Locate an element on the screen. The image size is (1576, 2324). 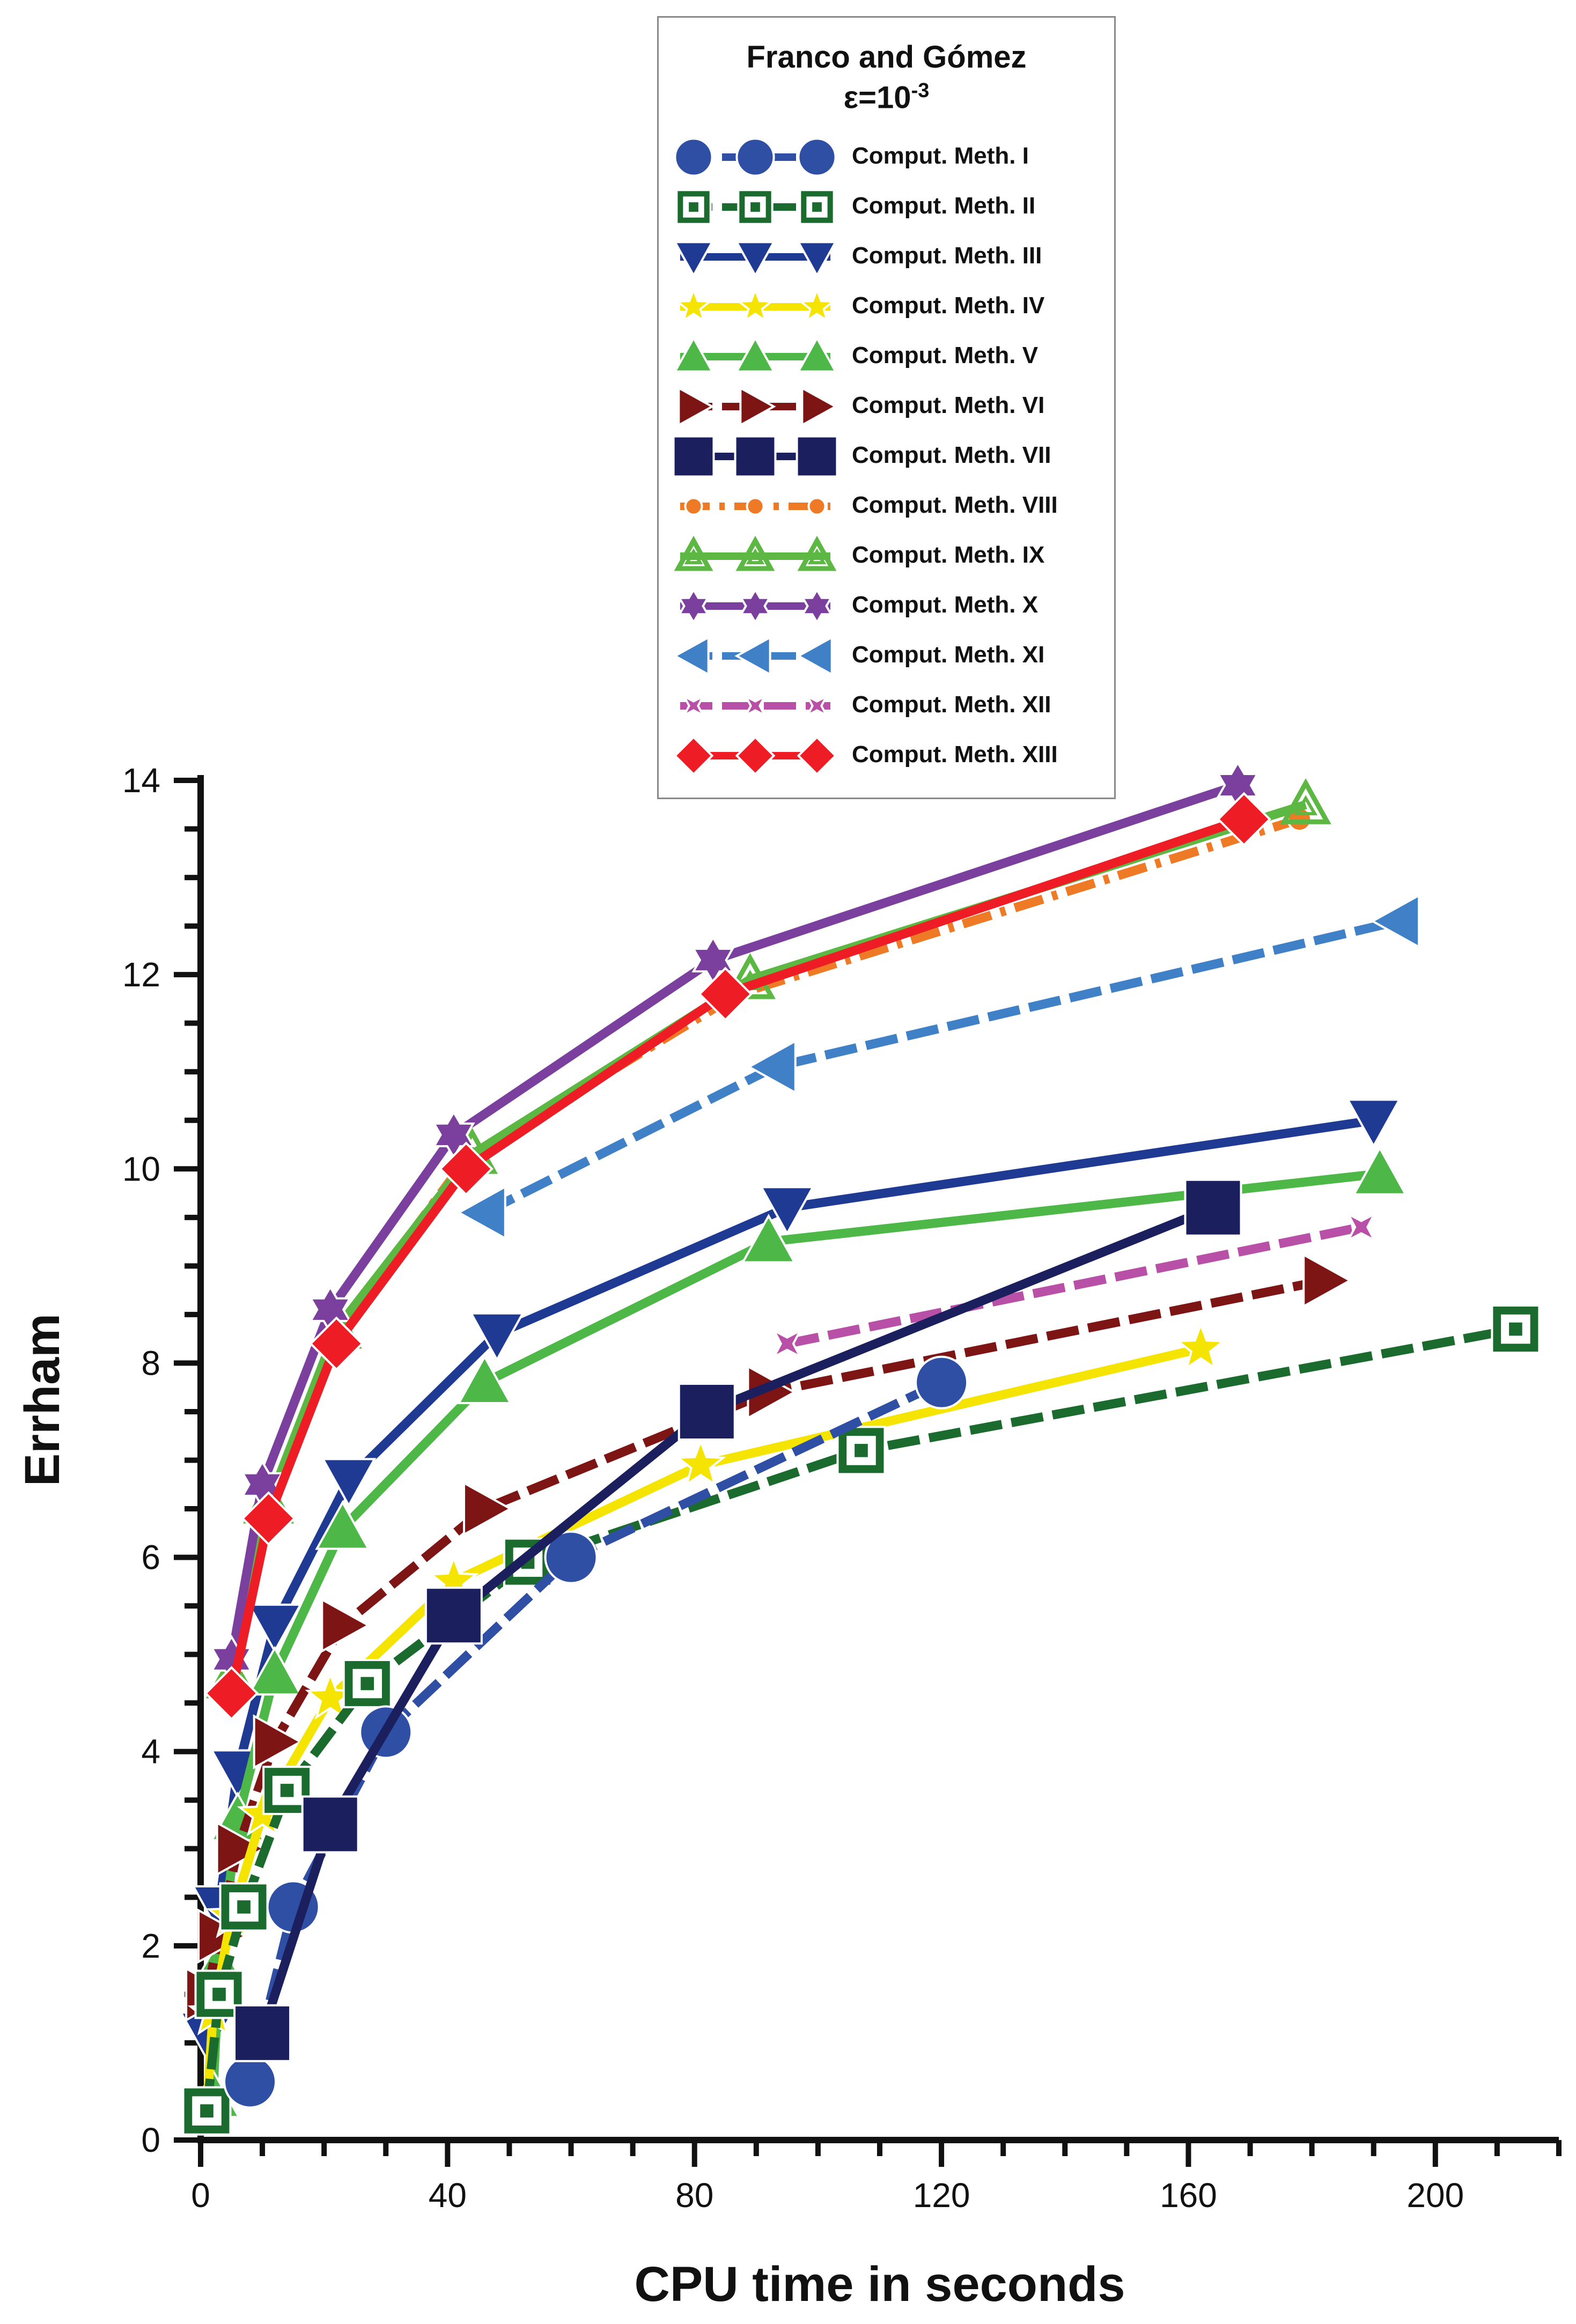
y-tick-label: 14 is located at coordinates (141, 780).